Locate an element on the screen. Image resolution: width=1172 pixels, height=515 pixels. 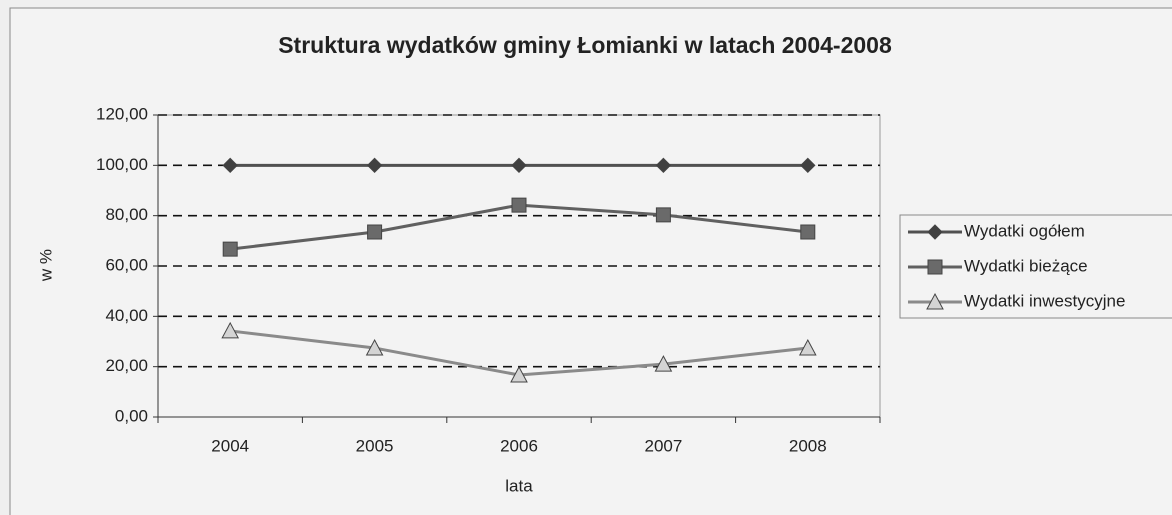
y-tick-label: 40,00 is located at coordinates (126, 315).